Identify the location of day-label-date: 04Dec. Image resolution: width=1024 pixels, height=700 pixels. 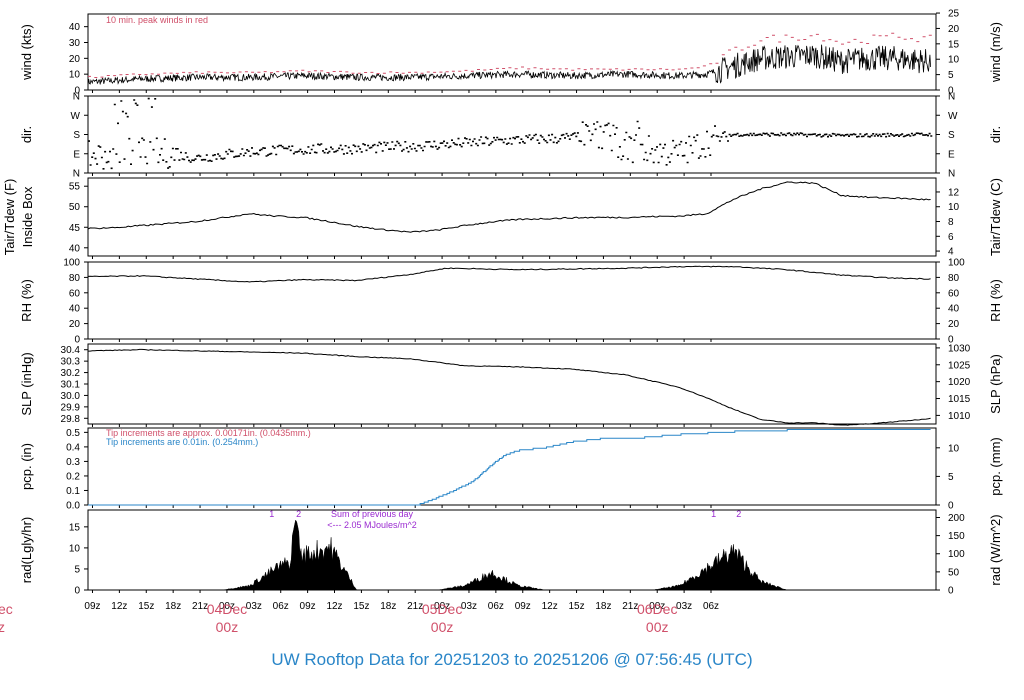
(227, 609).